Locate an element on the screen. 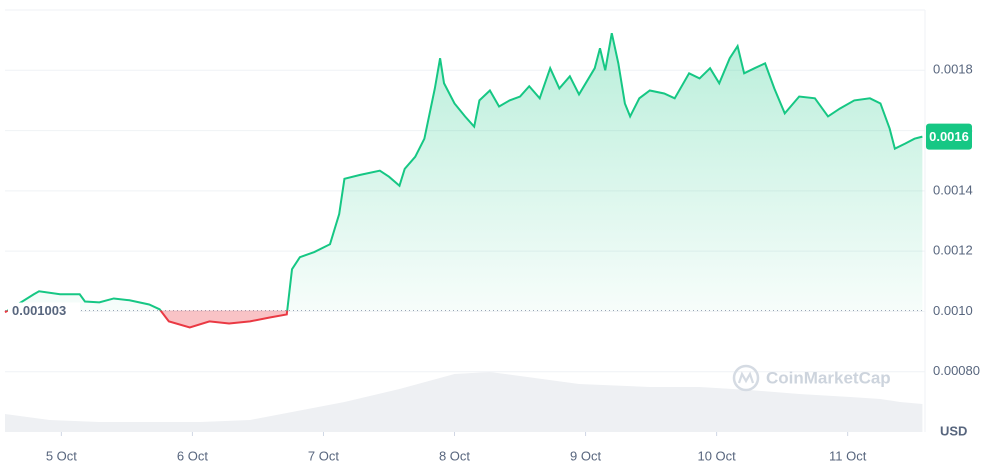 This screenshot has height=466, width=992. y-tick-label: 0.0018 is located at coordinates (953, 69).